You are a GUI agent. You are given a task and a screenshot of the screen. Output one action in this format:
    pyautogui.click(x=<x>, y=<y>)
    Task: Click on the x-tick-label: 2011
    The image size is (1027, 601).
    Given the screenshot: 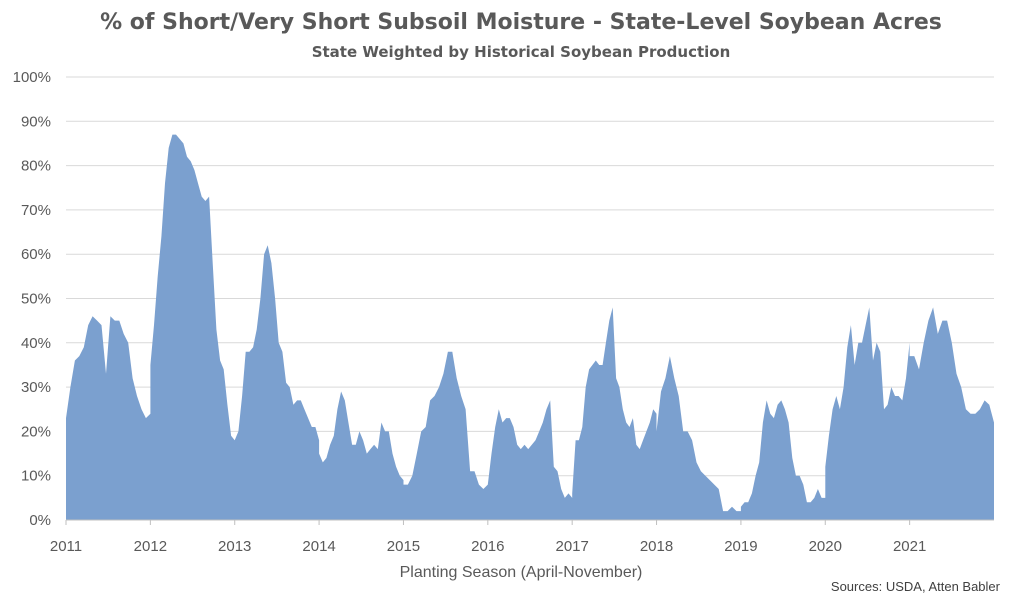 What is the action you would take?
    pyautogui.click(x=66, y=546)
    